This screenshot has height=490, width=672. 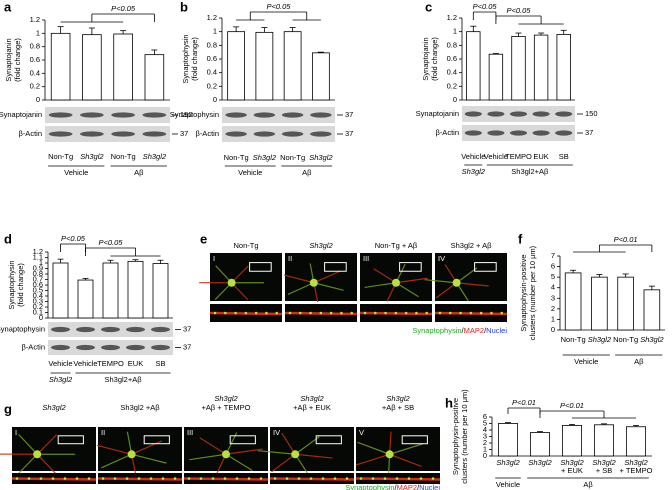 I want to click on y-tick-label: 0.6, so click(x=212, y=58).